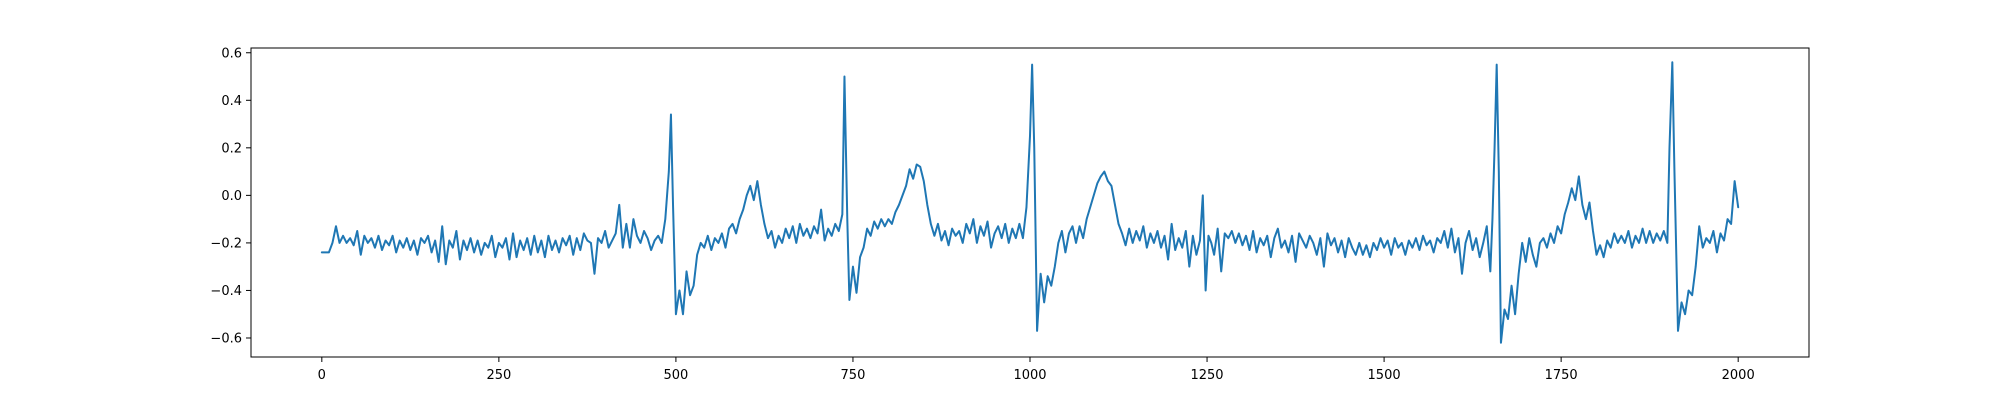 This screenshot has height=400, width=2000. I want to click on x-axis: 0 250 500 750 1000 1250 1500 1750 2000, so click(1036, 370).